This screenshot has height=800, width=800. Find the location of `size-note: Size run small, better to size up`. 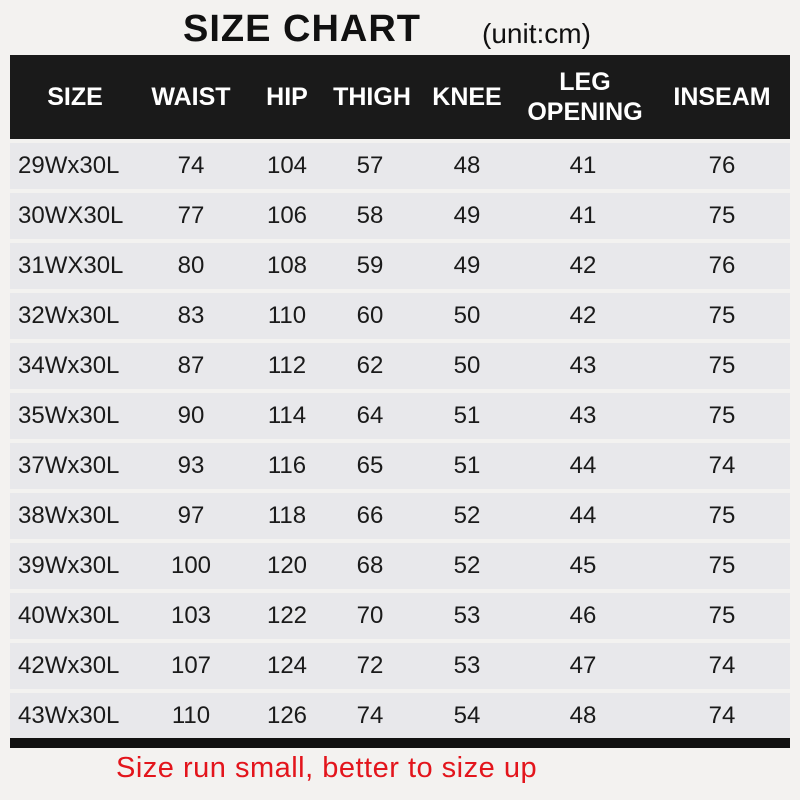

size-note: Size run small, better to size up is located at coordinates (327, 768).